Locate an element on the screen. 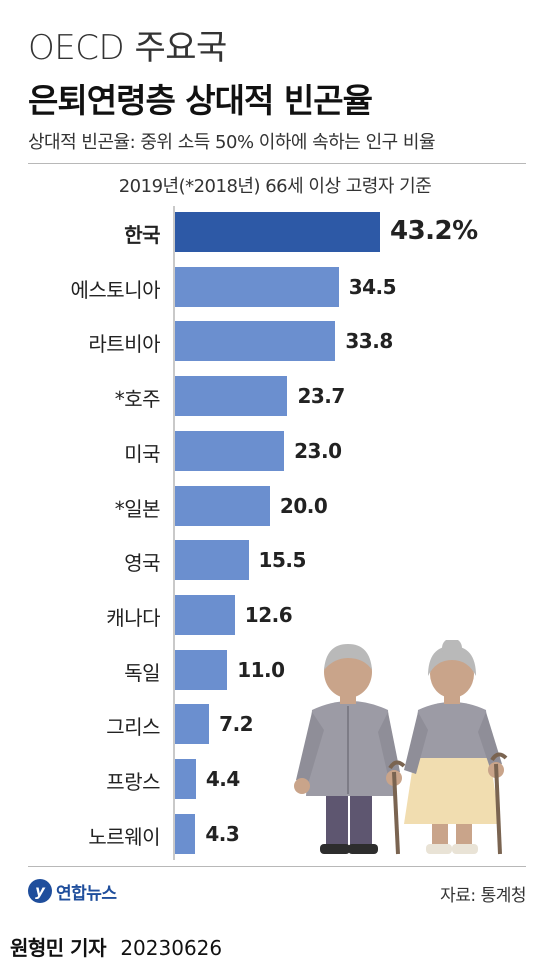  value-label: 23.0 is located at coordinates (318, 450).